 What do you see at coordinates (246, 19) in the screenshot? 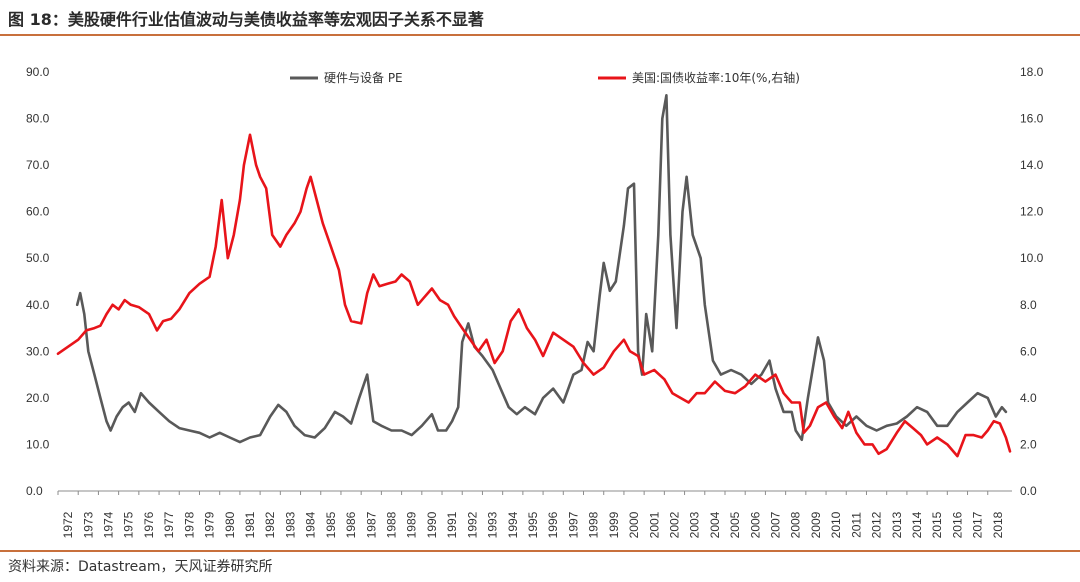
I see `figure-title: 图 18：美股硬件行业估值波动与美债收益率等宏观因子关系不显著` at bounding box center [246, 19].